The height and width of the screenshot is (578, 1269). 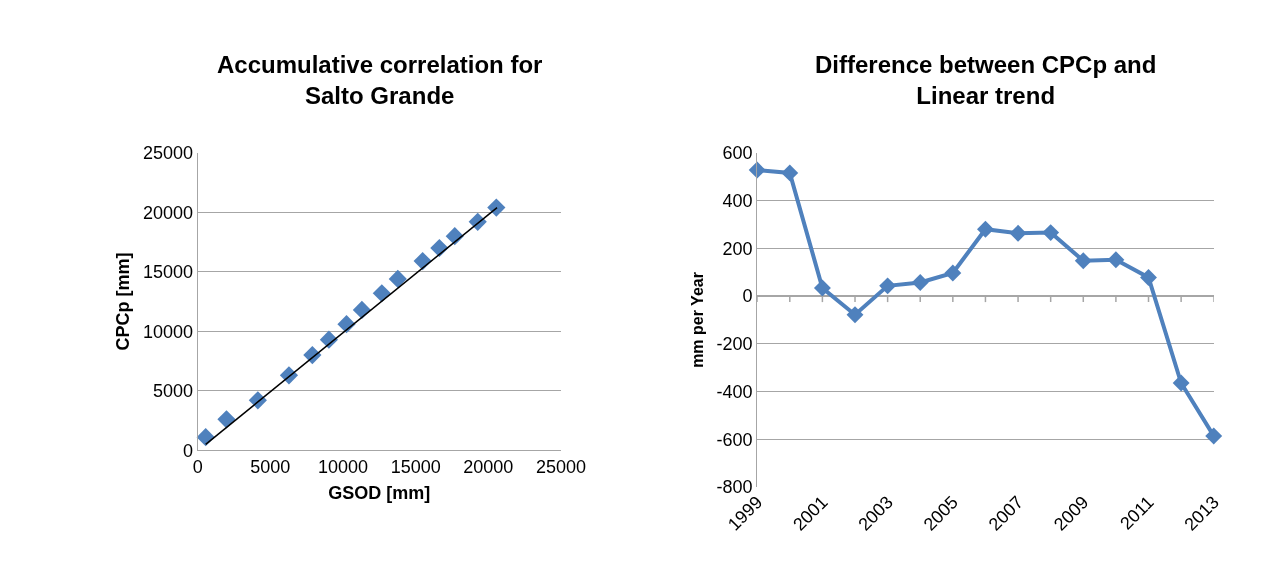 I want to click on y-axis-title: CPCp [mm], so click(x=123, y=301).